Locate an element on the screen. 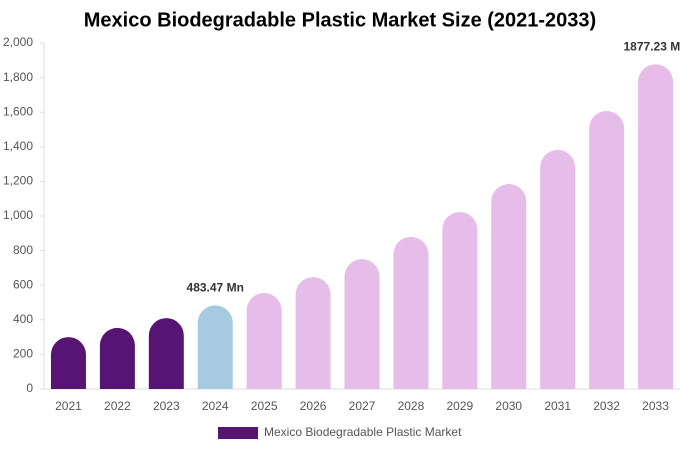 Image resolution: width=680 pixels, height=450 pixels. legend-swatch is located at coordinates (238, 433).